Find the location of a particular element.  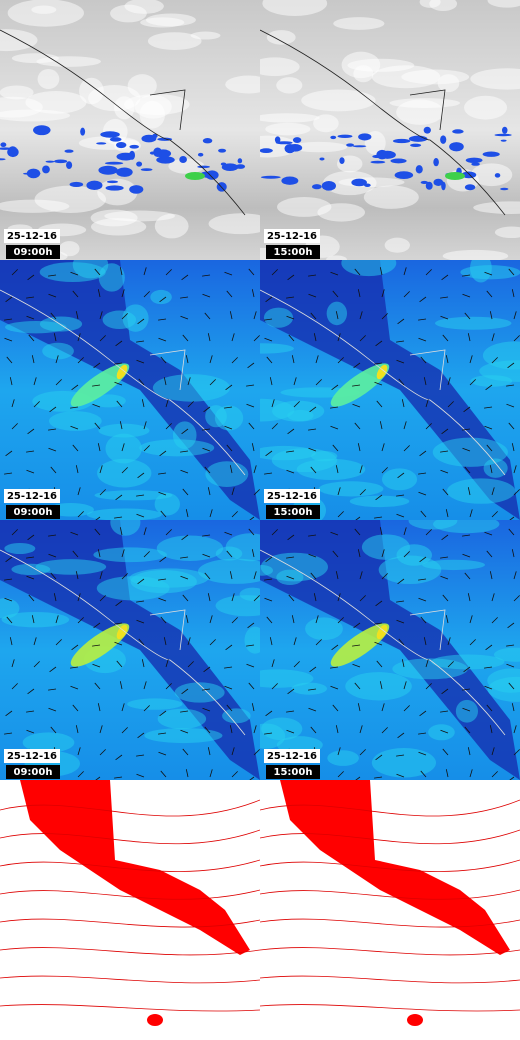

date-box is located at coordinates (292, 756).